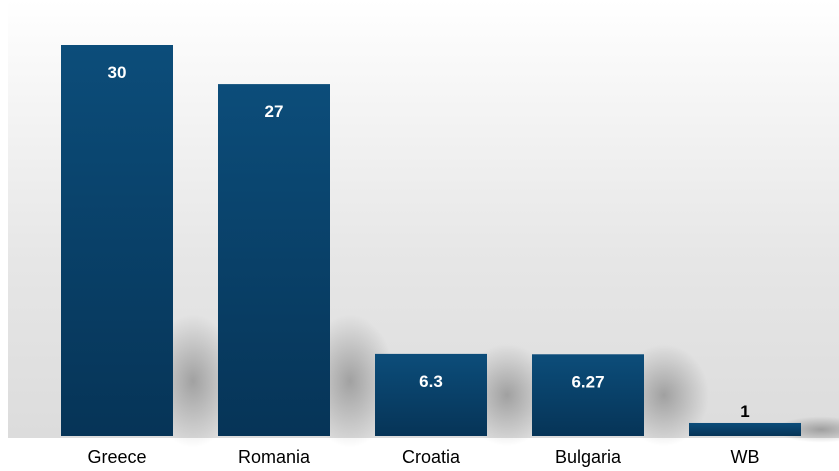 This screenshot has height=471, width=839. I want to click on value-label-croatia: 6.3, so click(431, 381).